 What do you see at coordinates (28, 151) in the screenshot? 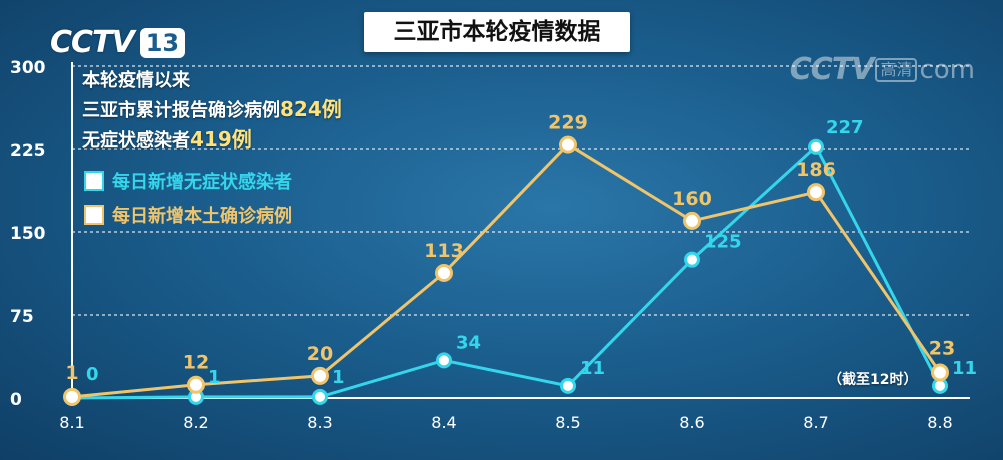
I see `y-tick-label: 225` at bounding box center [28, 151].